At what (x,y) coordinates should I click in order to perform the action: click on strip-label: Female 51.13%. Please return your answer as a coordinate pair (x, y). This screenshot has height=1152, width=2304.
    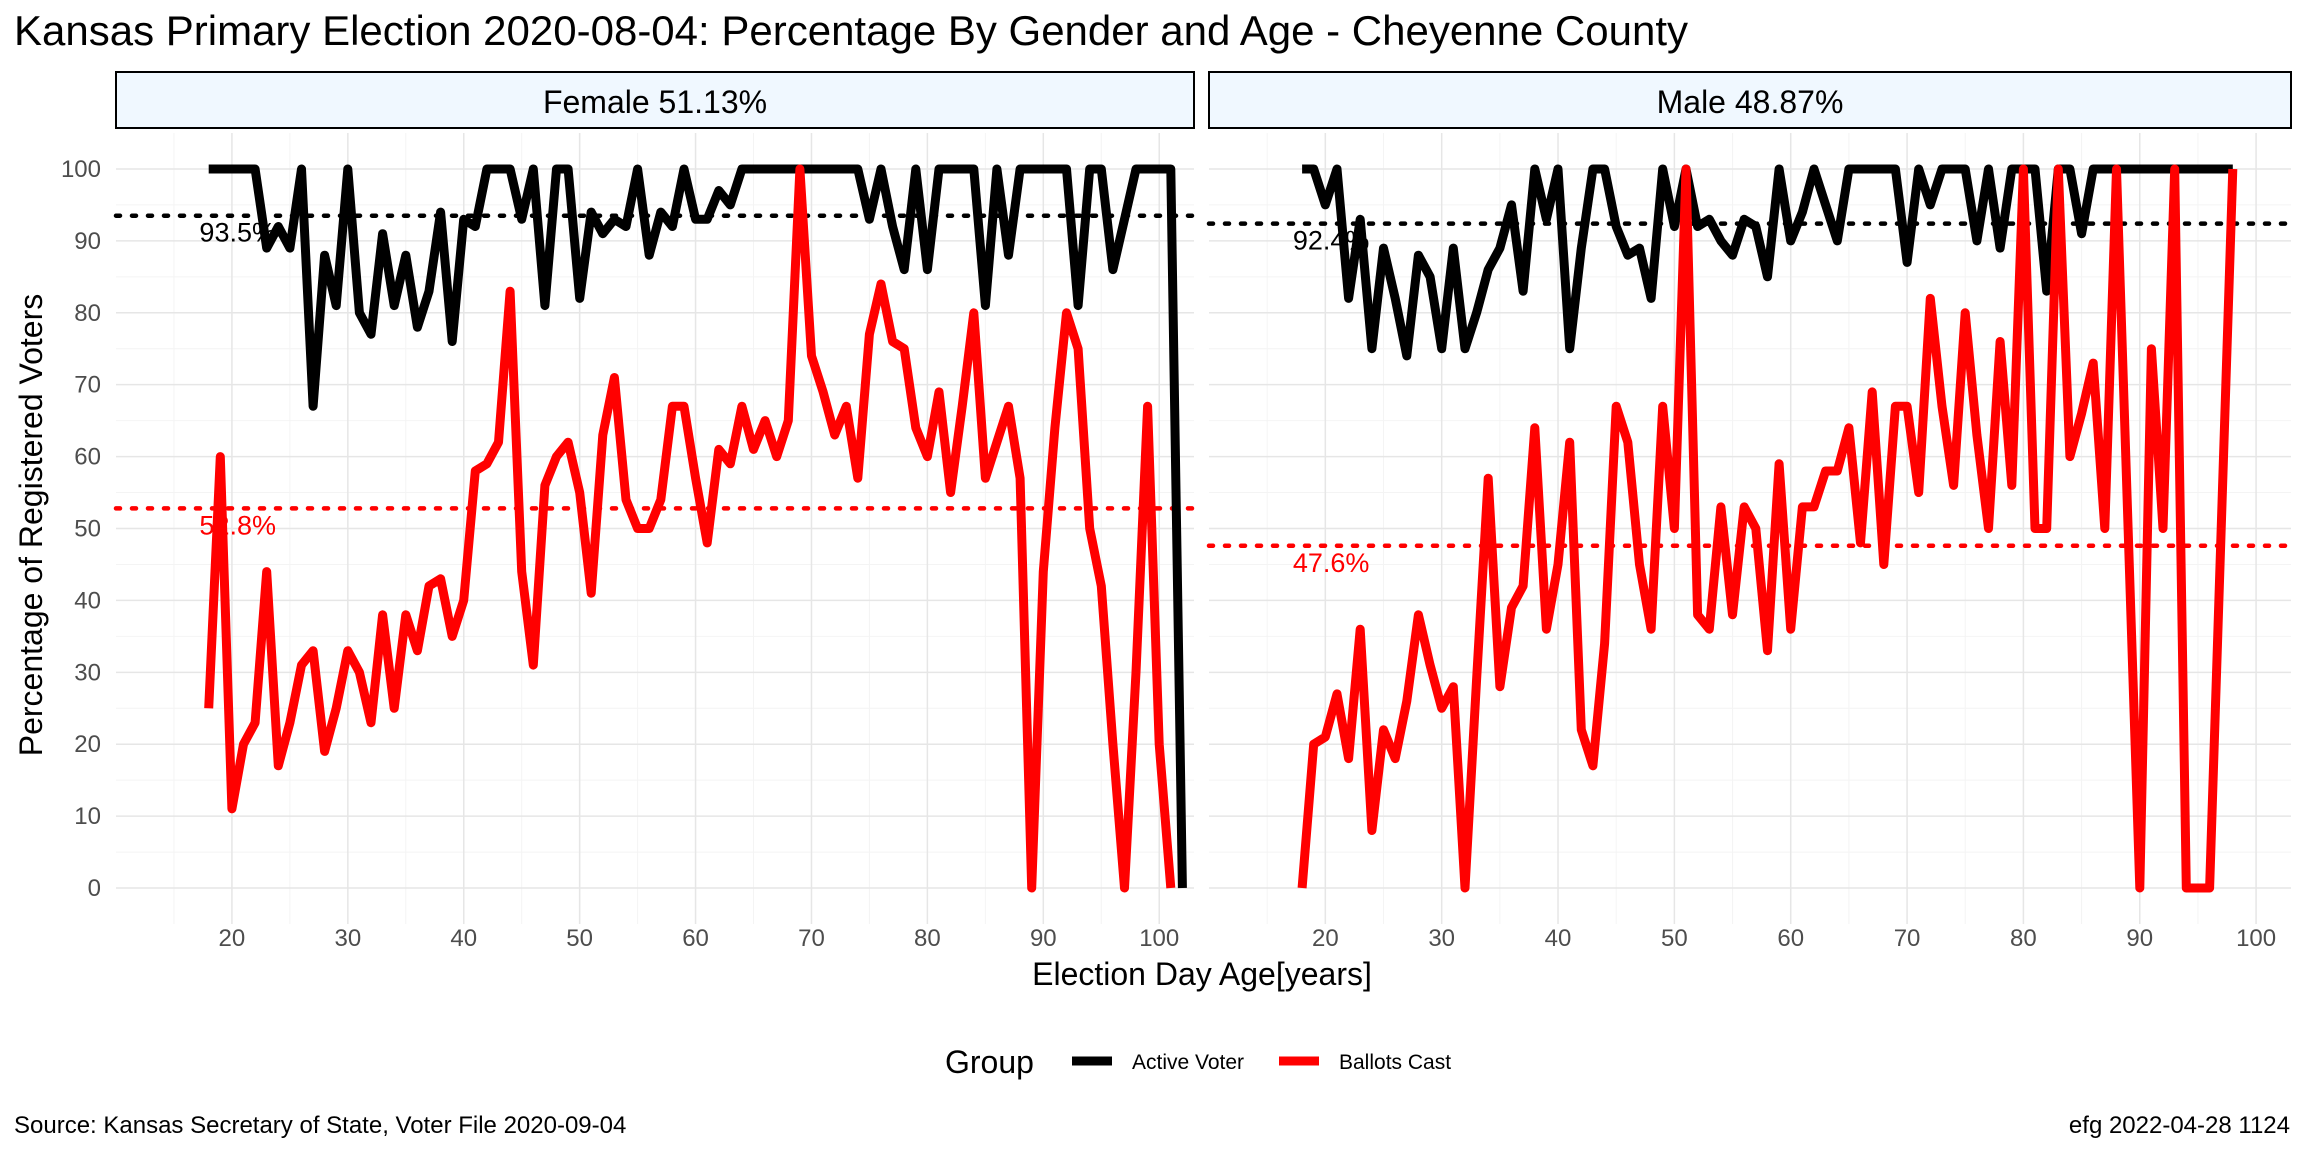
    Looking at the image, I should click on (655, 102).